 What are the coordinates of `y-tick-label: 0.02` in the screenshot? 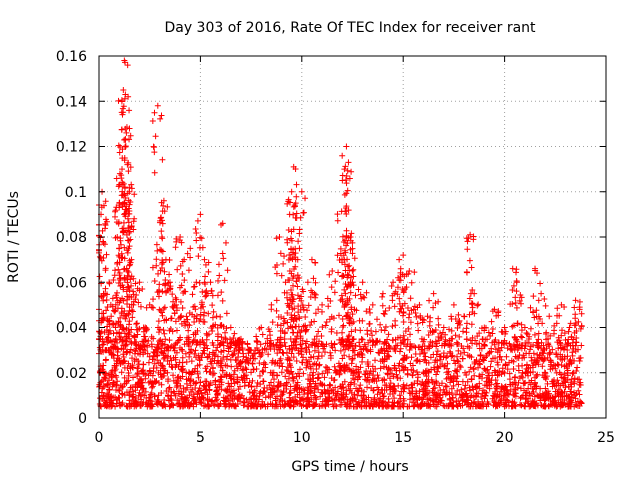 It's located at (71, 374).